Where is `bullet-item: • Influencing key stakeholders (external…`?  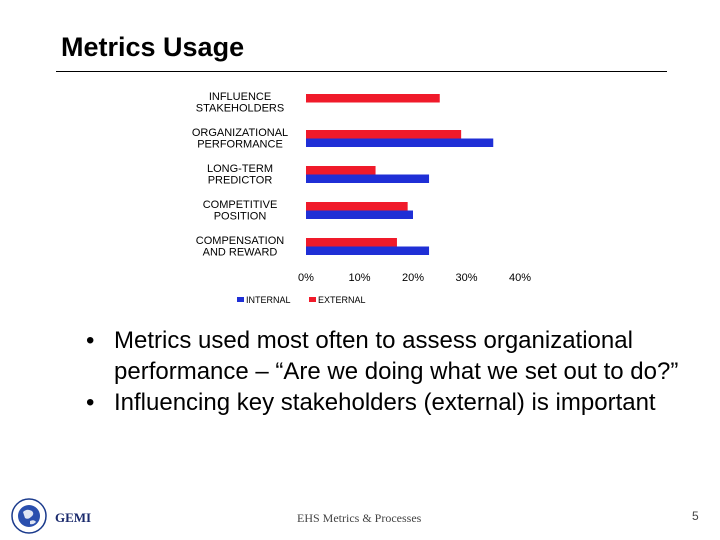 bullet-item: • Influencing key stakeholders (external… is located at coordinates (386, 402).